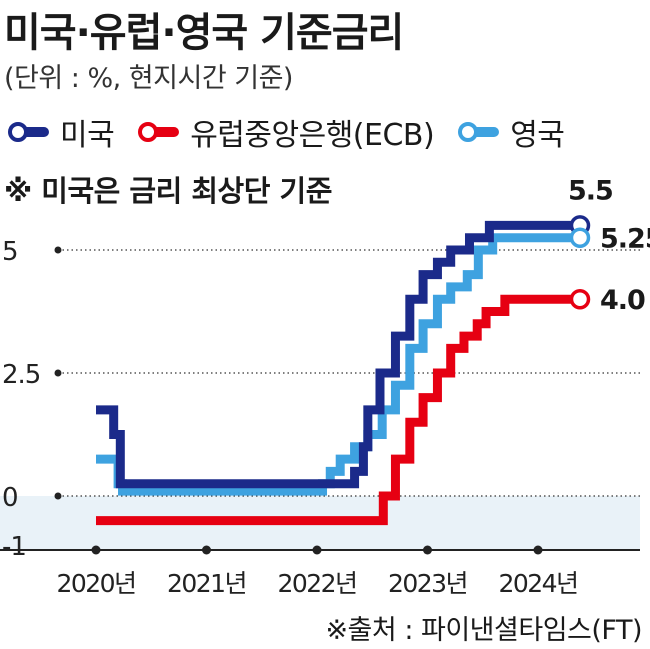  What do you see at coordinates (21, 375) in the screenshot?
I see `y-tick-label: 2.5` at bounding box center [21, 375].